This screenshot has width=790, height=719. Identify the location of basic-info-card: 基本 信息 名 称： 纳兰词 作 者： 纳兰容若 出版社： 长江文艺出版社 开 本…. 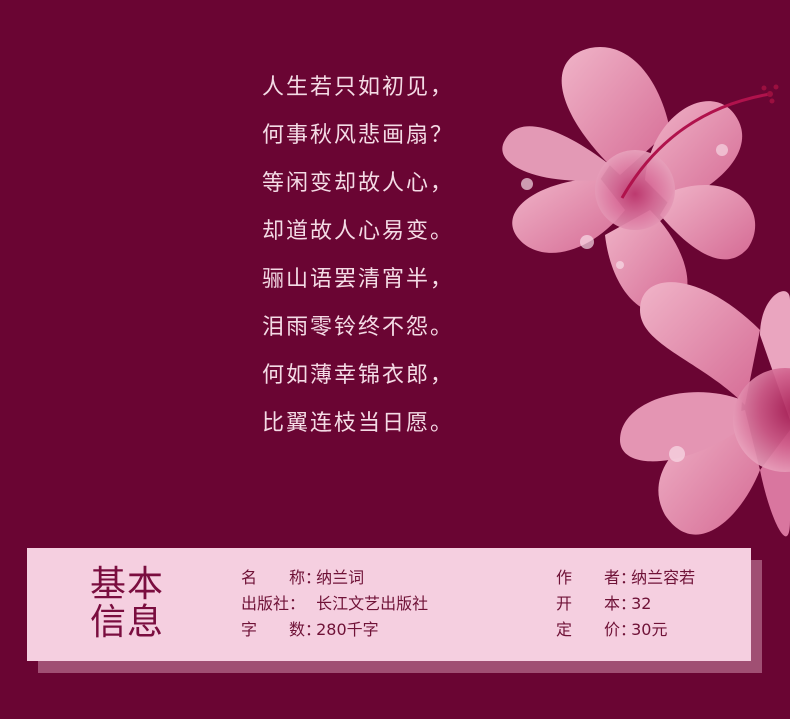
(389, 604).